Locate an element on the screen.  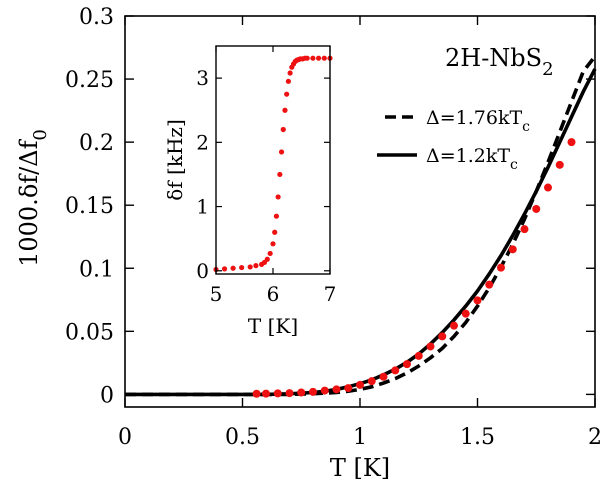
legend-dashed-label: Δ=1.76kTc is located at coordinates (478, 121).